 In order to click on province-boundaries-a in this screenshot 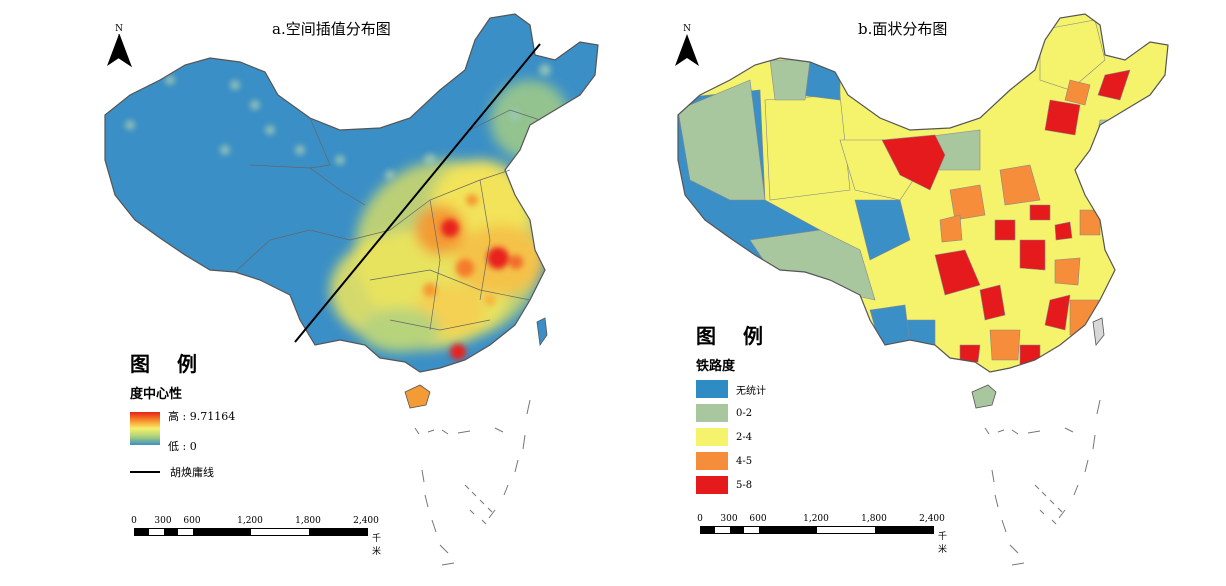, I will do `click(387, 220)`.